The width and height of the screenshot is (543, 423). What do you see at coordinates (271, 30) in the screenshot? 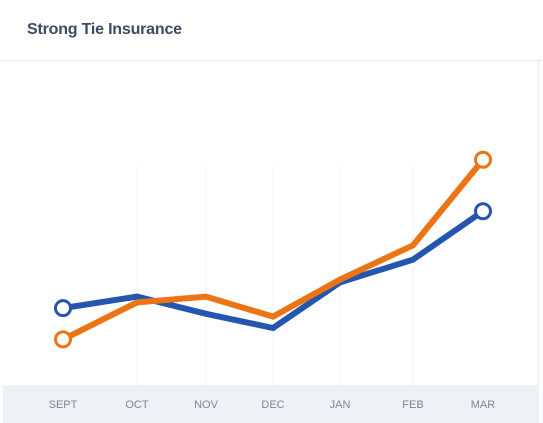
I see `card-header: Strong Tie Insurance` at bounding box center [271, 30].